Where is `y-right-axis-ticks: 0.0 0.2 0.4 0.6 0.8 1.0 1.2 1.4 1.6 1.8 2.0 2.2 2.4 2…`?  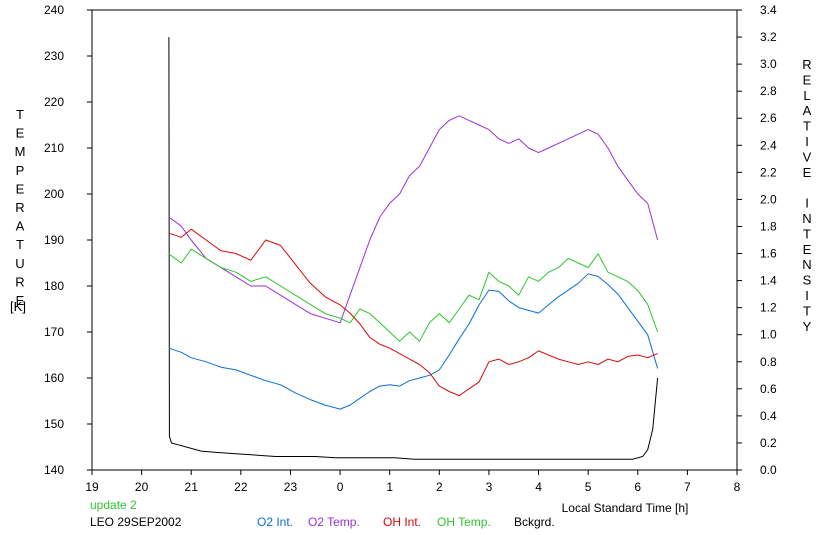 y-right-axis-ticks: 0.0 0.2 0.4 0.6 0.8 1.0 1.2 1.4 1.6 1.8 2.0 2.2 2.4 2… is located at coordinates (757, 240).